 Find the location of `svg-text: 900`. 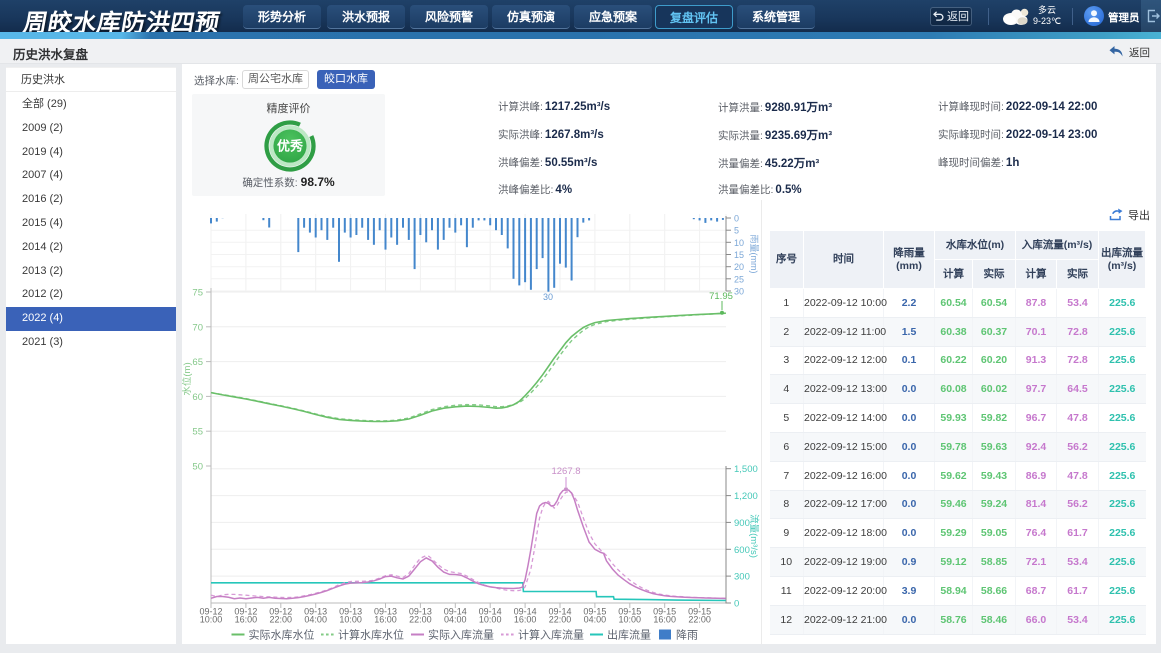

svg-text: 900 is located at coordinates (742, 523).